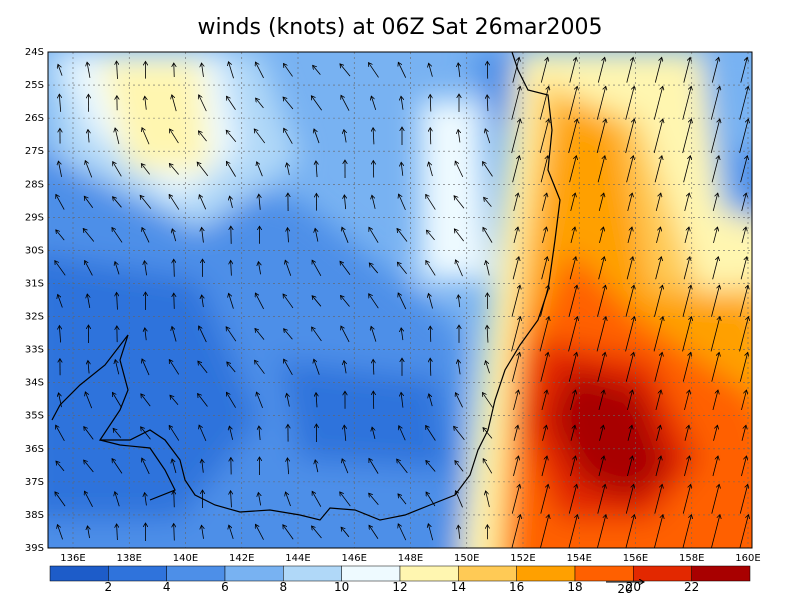  I want to click on lat-label: 39S, so click(34, 548).